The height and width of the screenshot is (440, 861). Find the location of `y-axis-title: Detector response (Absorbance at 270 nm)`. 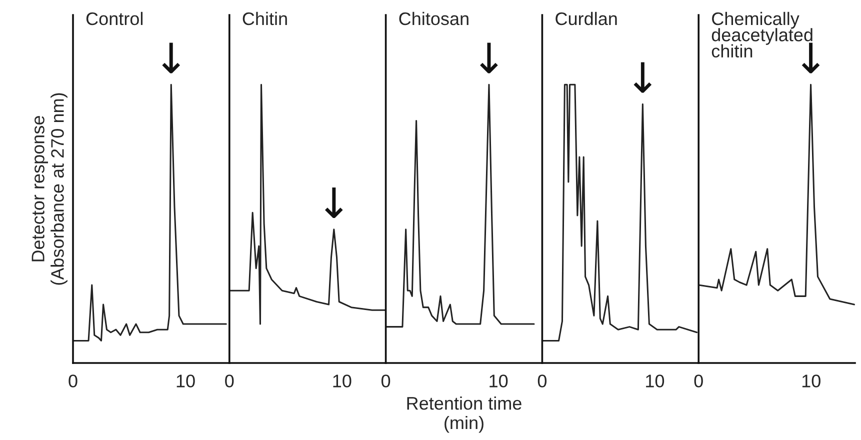

y-axis-title: Detector response (Absorbance at 270 nm) is located at coordinates (50, 189).